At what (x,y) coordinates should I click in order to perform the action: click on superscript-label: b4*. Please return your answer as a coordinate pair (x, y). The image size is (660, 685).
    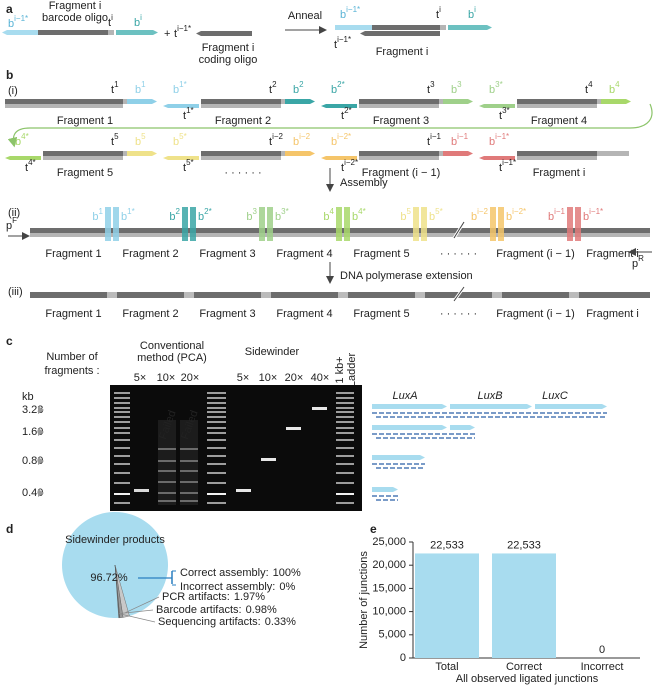
    Looking at the image, I should click on (22, 140).